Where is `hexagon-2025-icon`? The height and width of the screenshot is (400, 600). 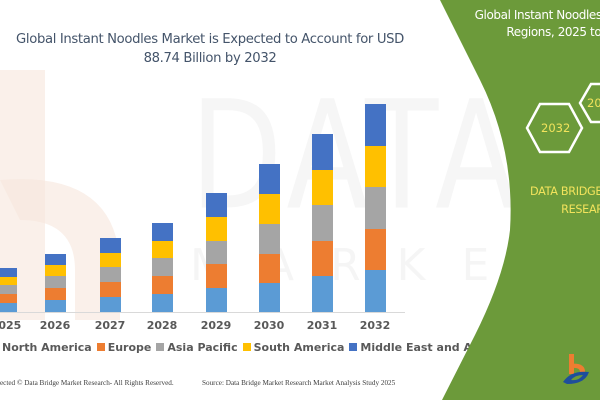 hexagon-2025-icon is located at coordinates (589, 103).